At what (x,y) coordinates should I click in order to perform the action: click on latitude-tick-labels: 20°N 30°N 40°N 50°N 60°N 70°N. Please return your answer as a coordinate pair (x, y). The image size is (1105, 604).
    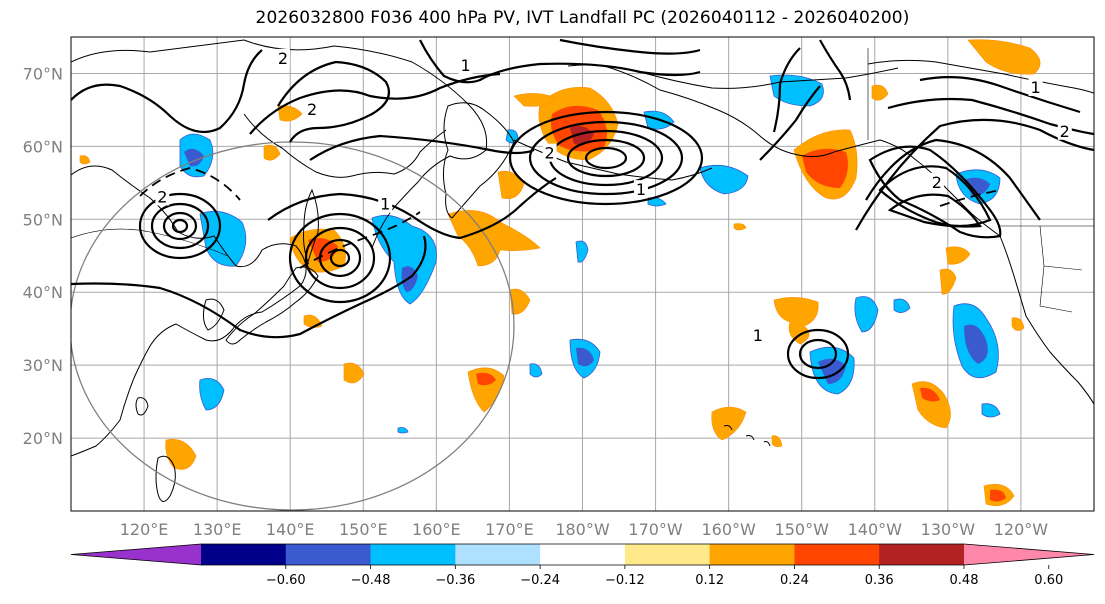
    Looking at the image, I should click on (43, 256).